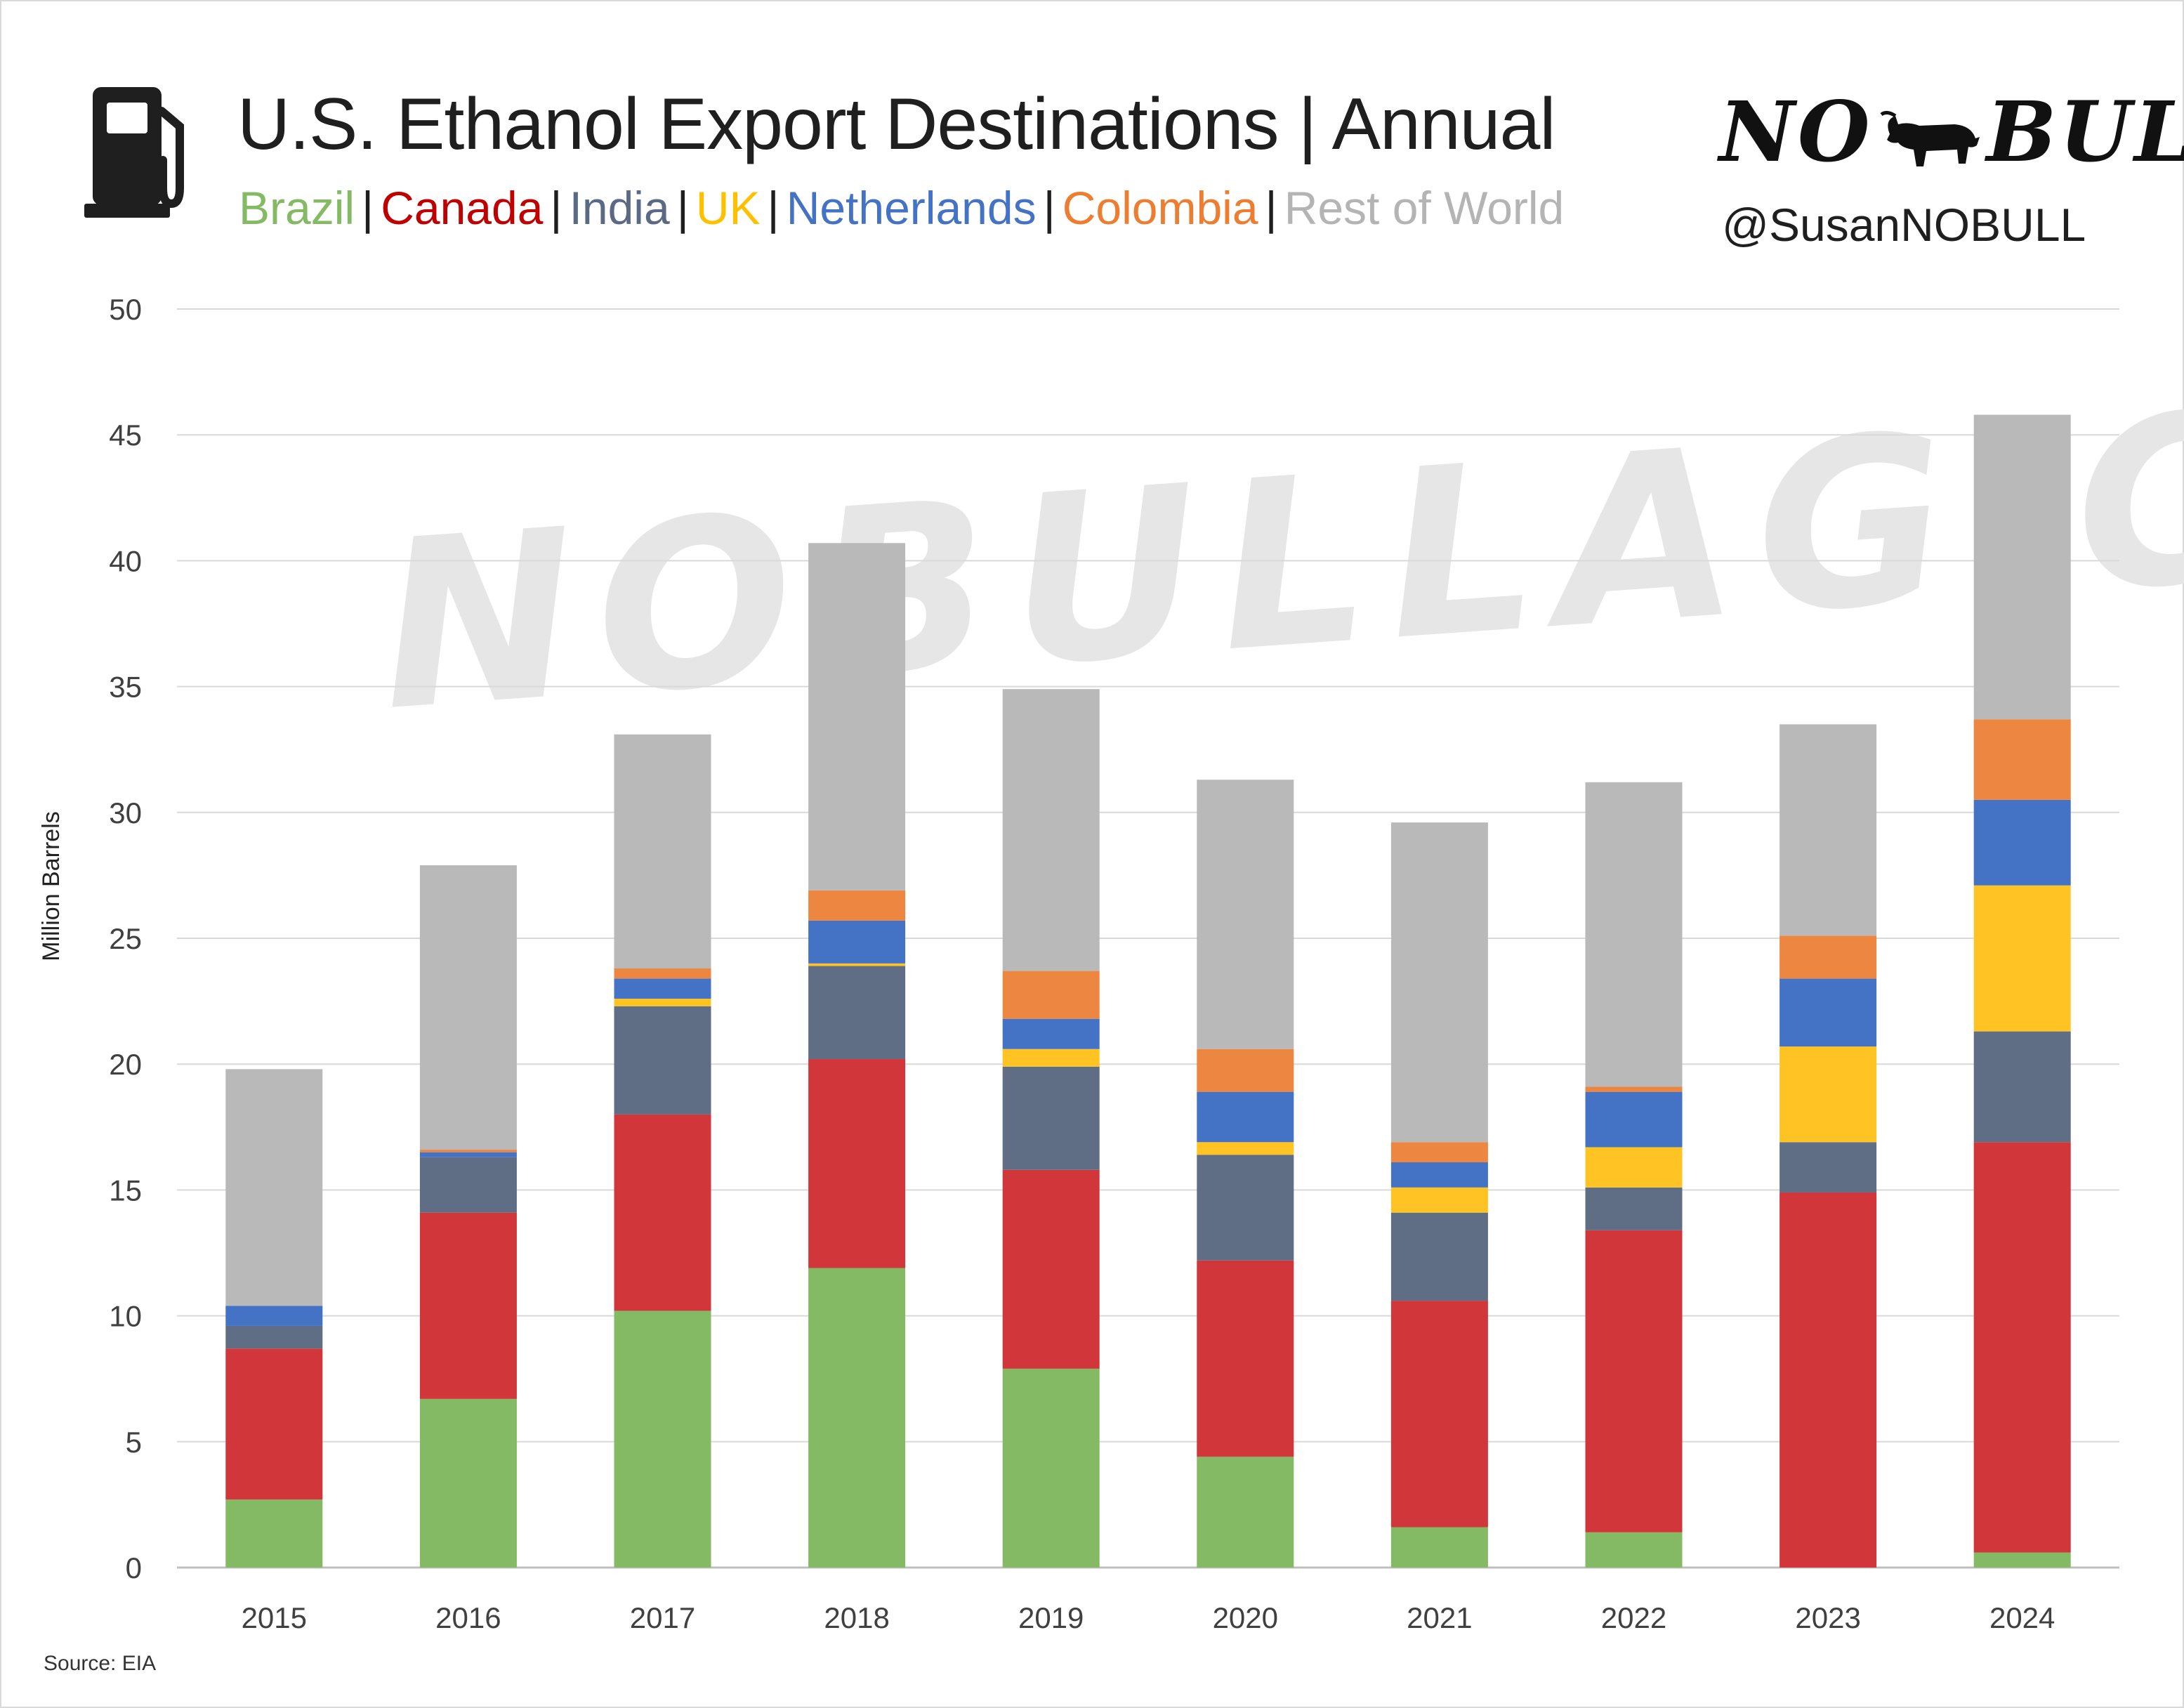  I want to click on bar-segment-india-2015, so click(274, 1337).